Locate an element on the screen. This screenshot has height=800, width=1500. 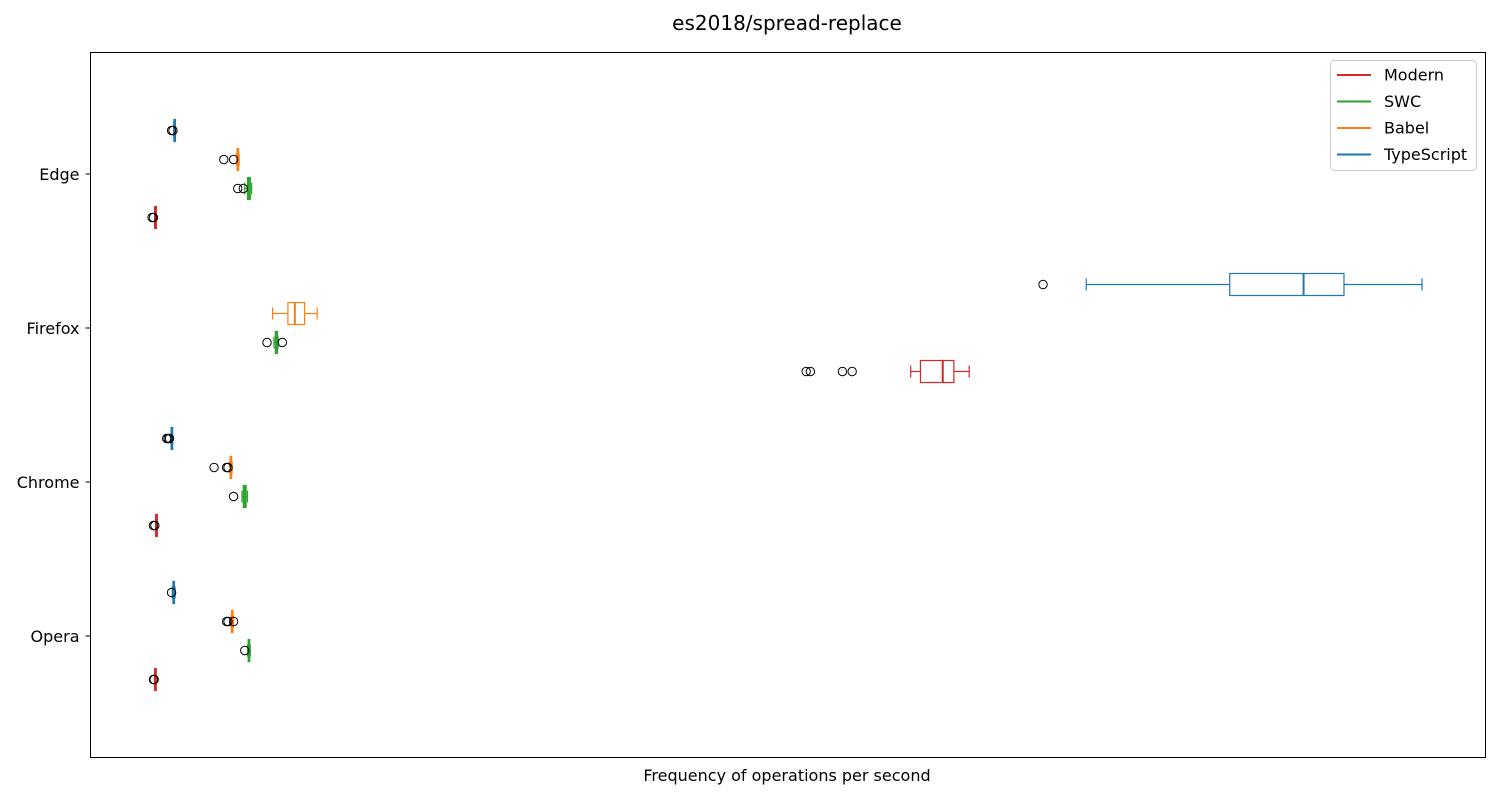
box-typescript-opera is located at coordinates (171, 592).